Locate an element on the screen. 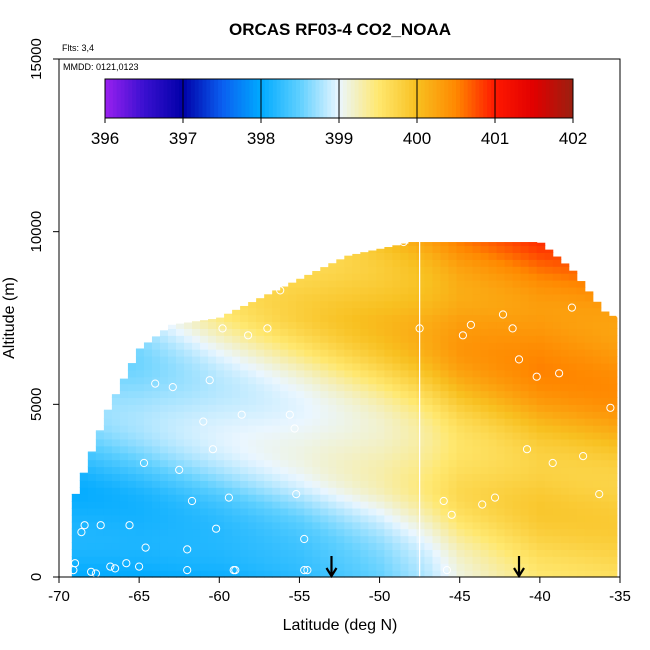 This screenshot has width=650, height=650. colorbar: 396 397 398 399 400 401 402 is located at coordinates (339, 113).